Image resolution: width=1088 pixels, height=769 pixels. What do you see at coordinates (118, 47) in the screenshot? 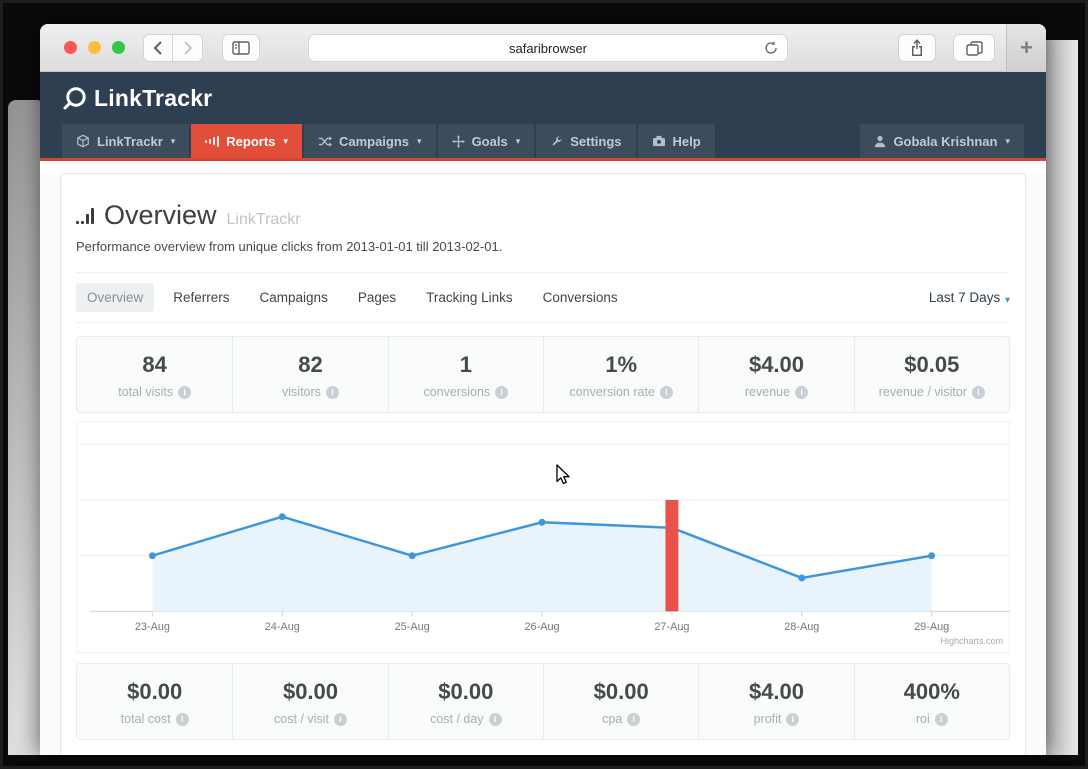
I see `zoom-window-button` at bounding box center [118, 47].